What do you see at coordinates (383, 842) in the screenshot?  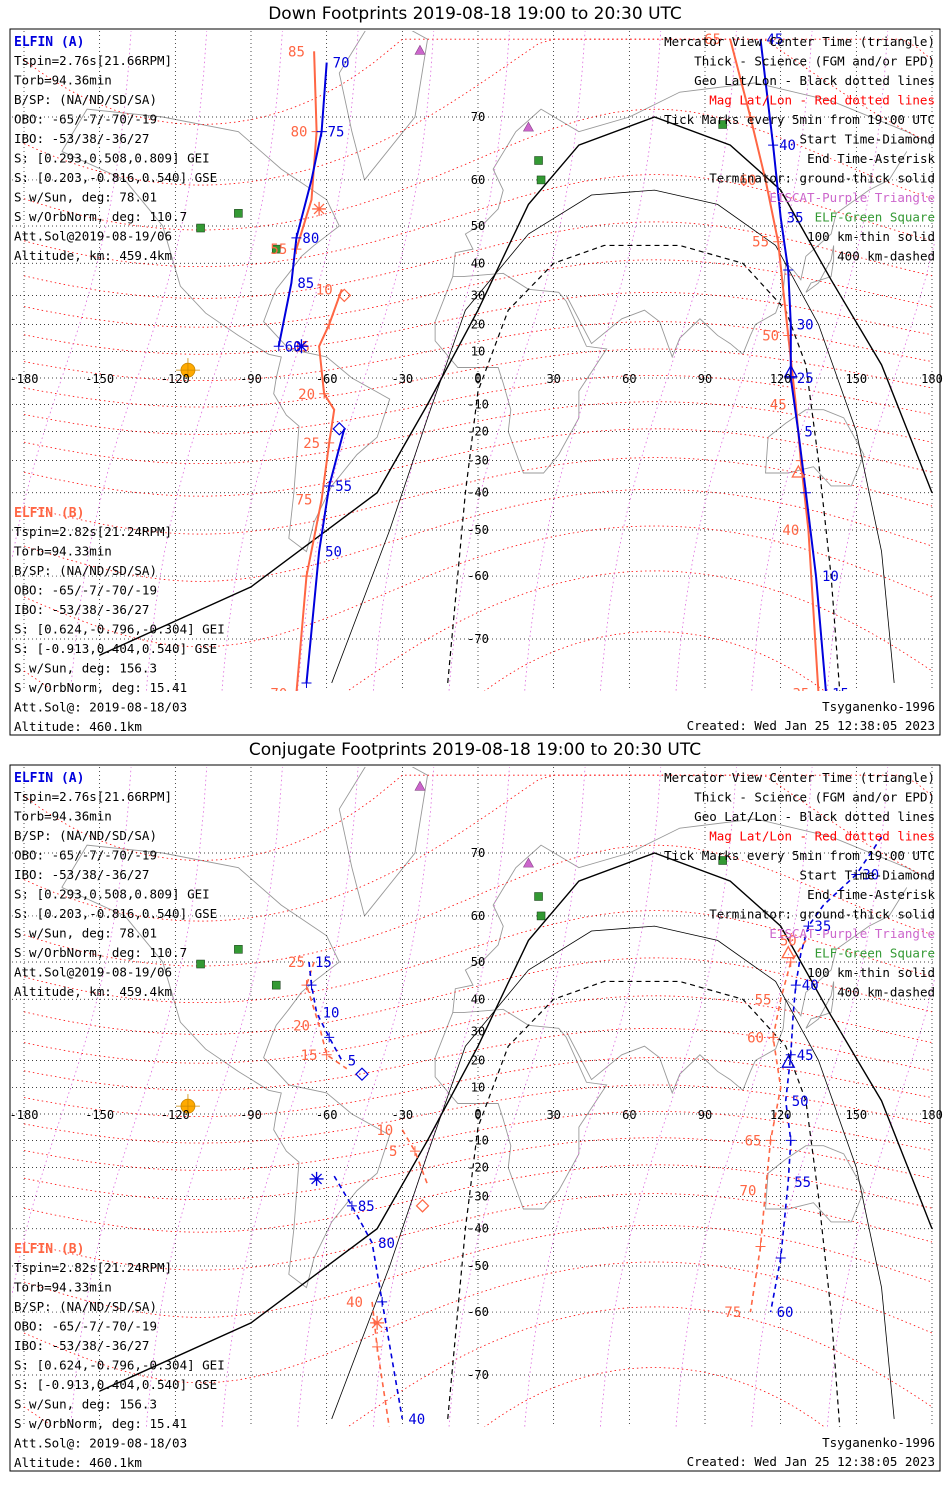 I see `greenland-coast` at bounding box center [383, 842].